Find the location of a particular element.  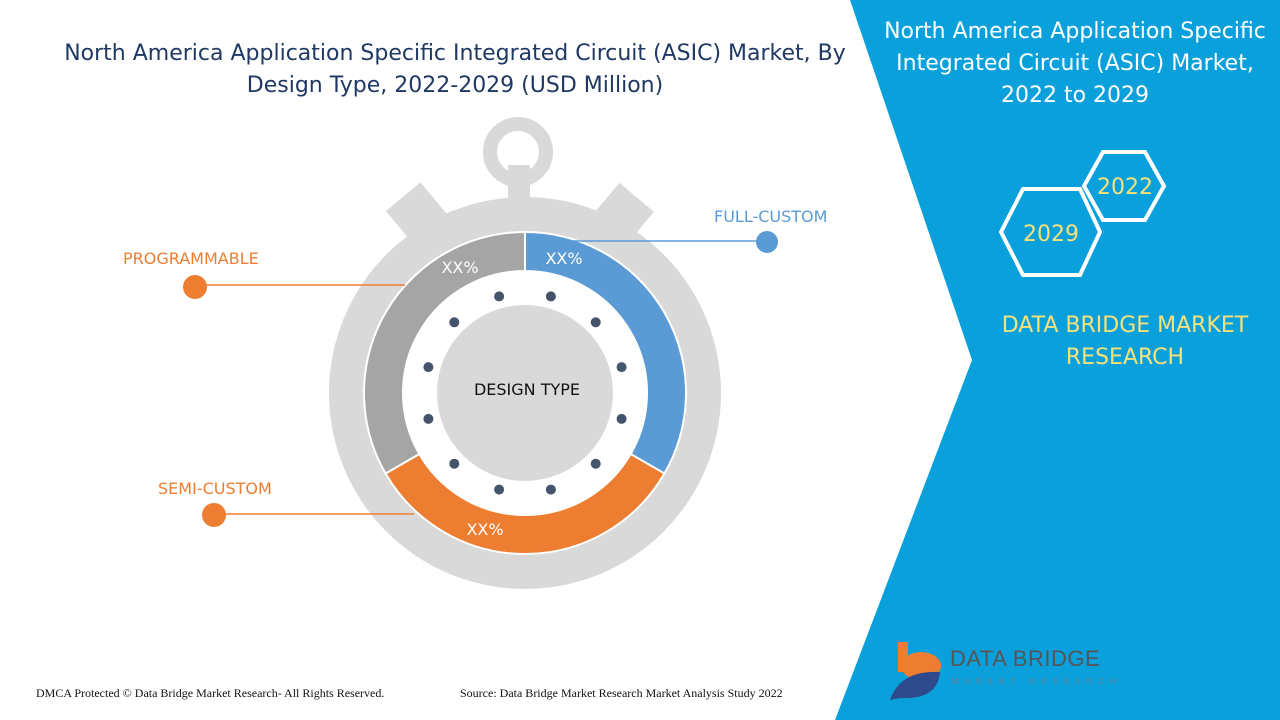

category-label-semi-custom: SEMI-CUSTOM is located at coordinates (215, 488).